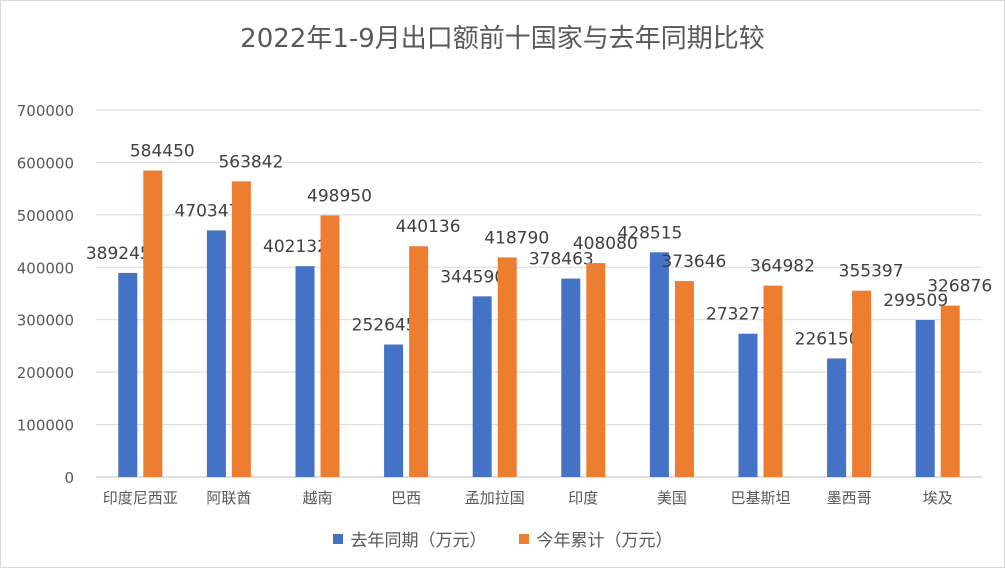 Image resolution: width=1005 pixels, height=568 pixels. What do you see at coordinates (45, 163) in the screenshot?
I see `y-tick-label-6: 600000` at bounding box center [45, 163].